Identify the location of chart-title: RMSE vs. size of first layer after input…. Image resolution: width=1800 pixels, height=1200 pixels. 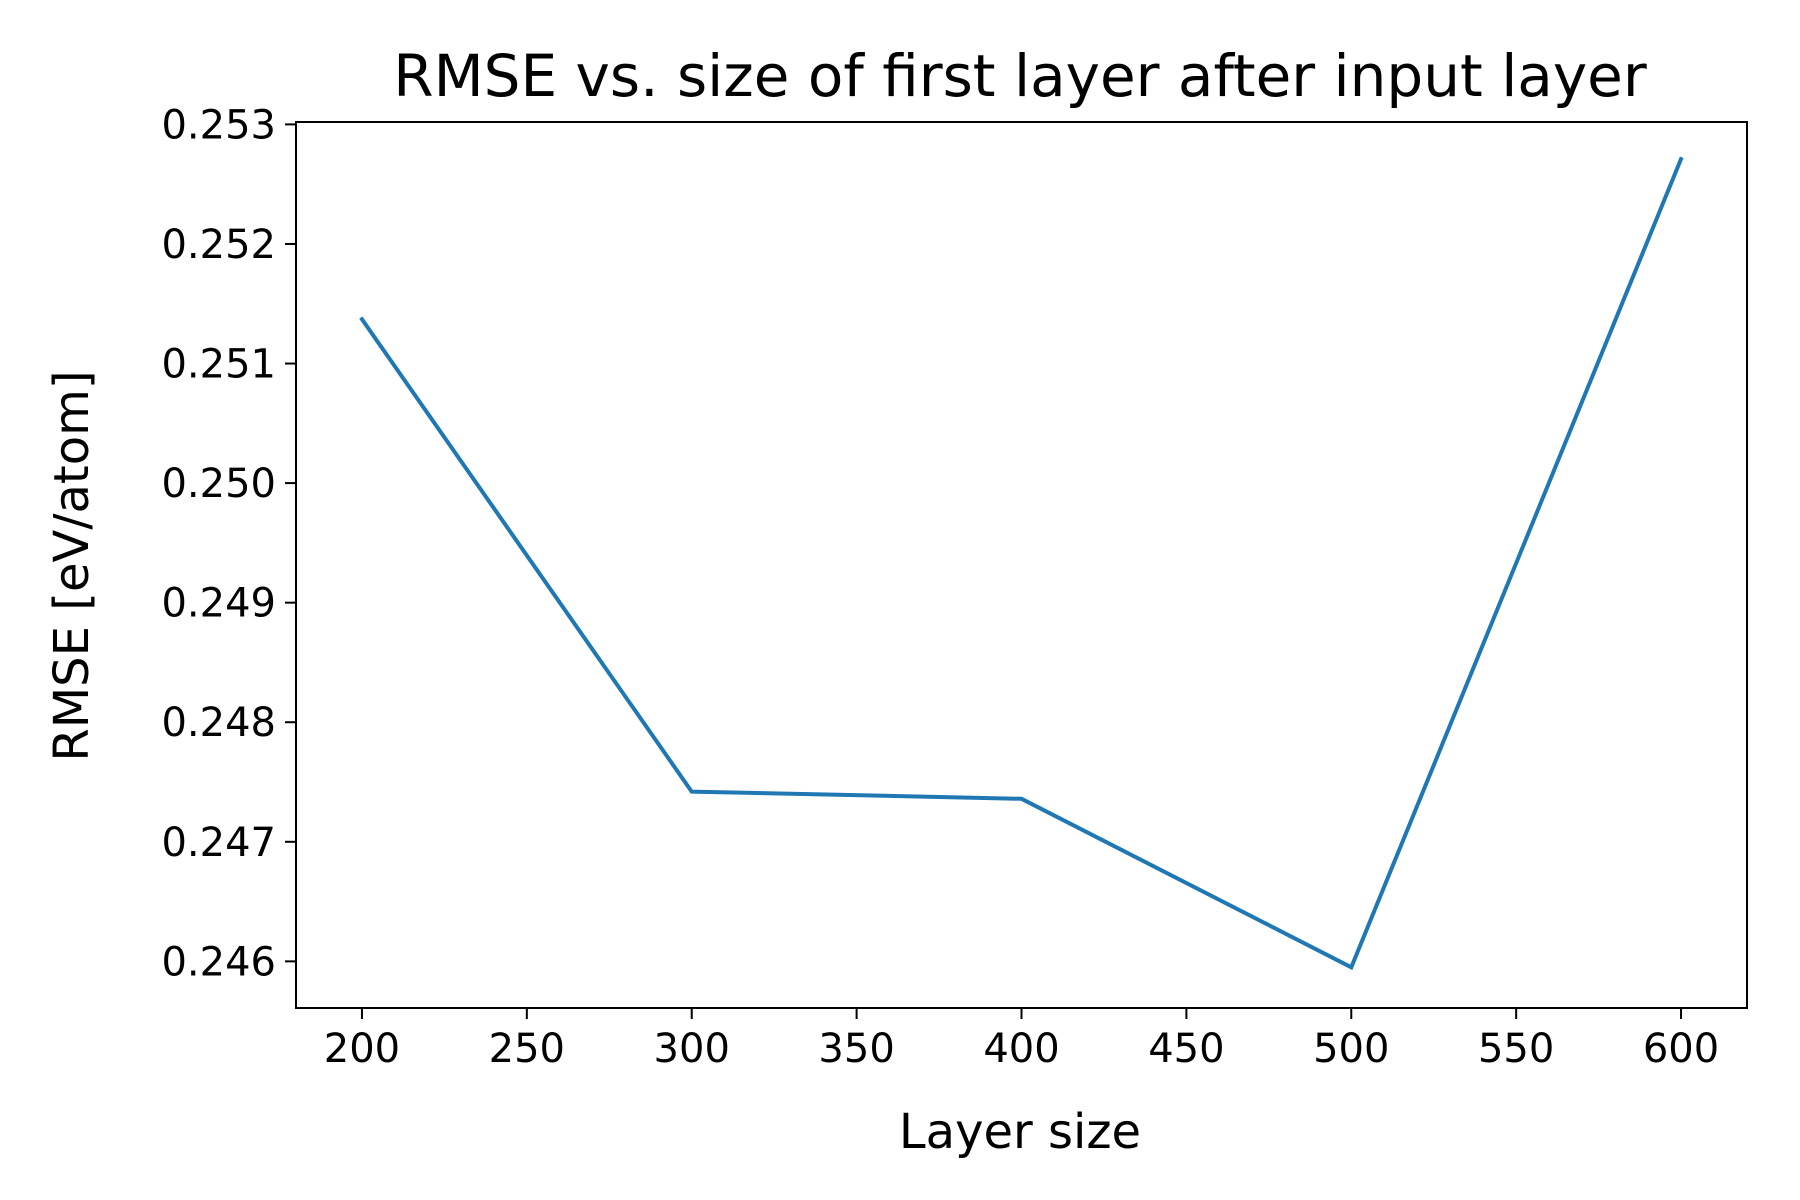
(1020, 76).